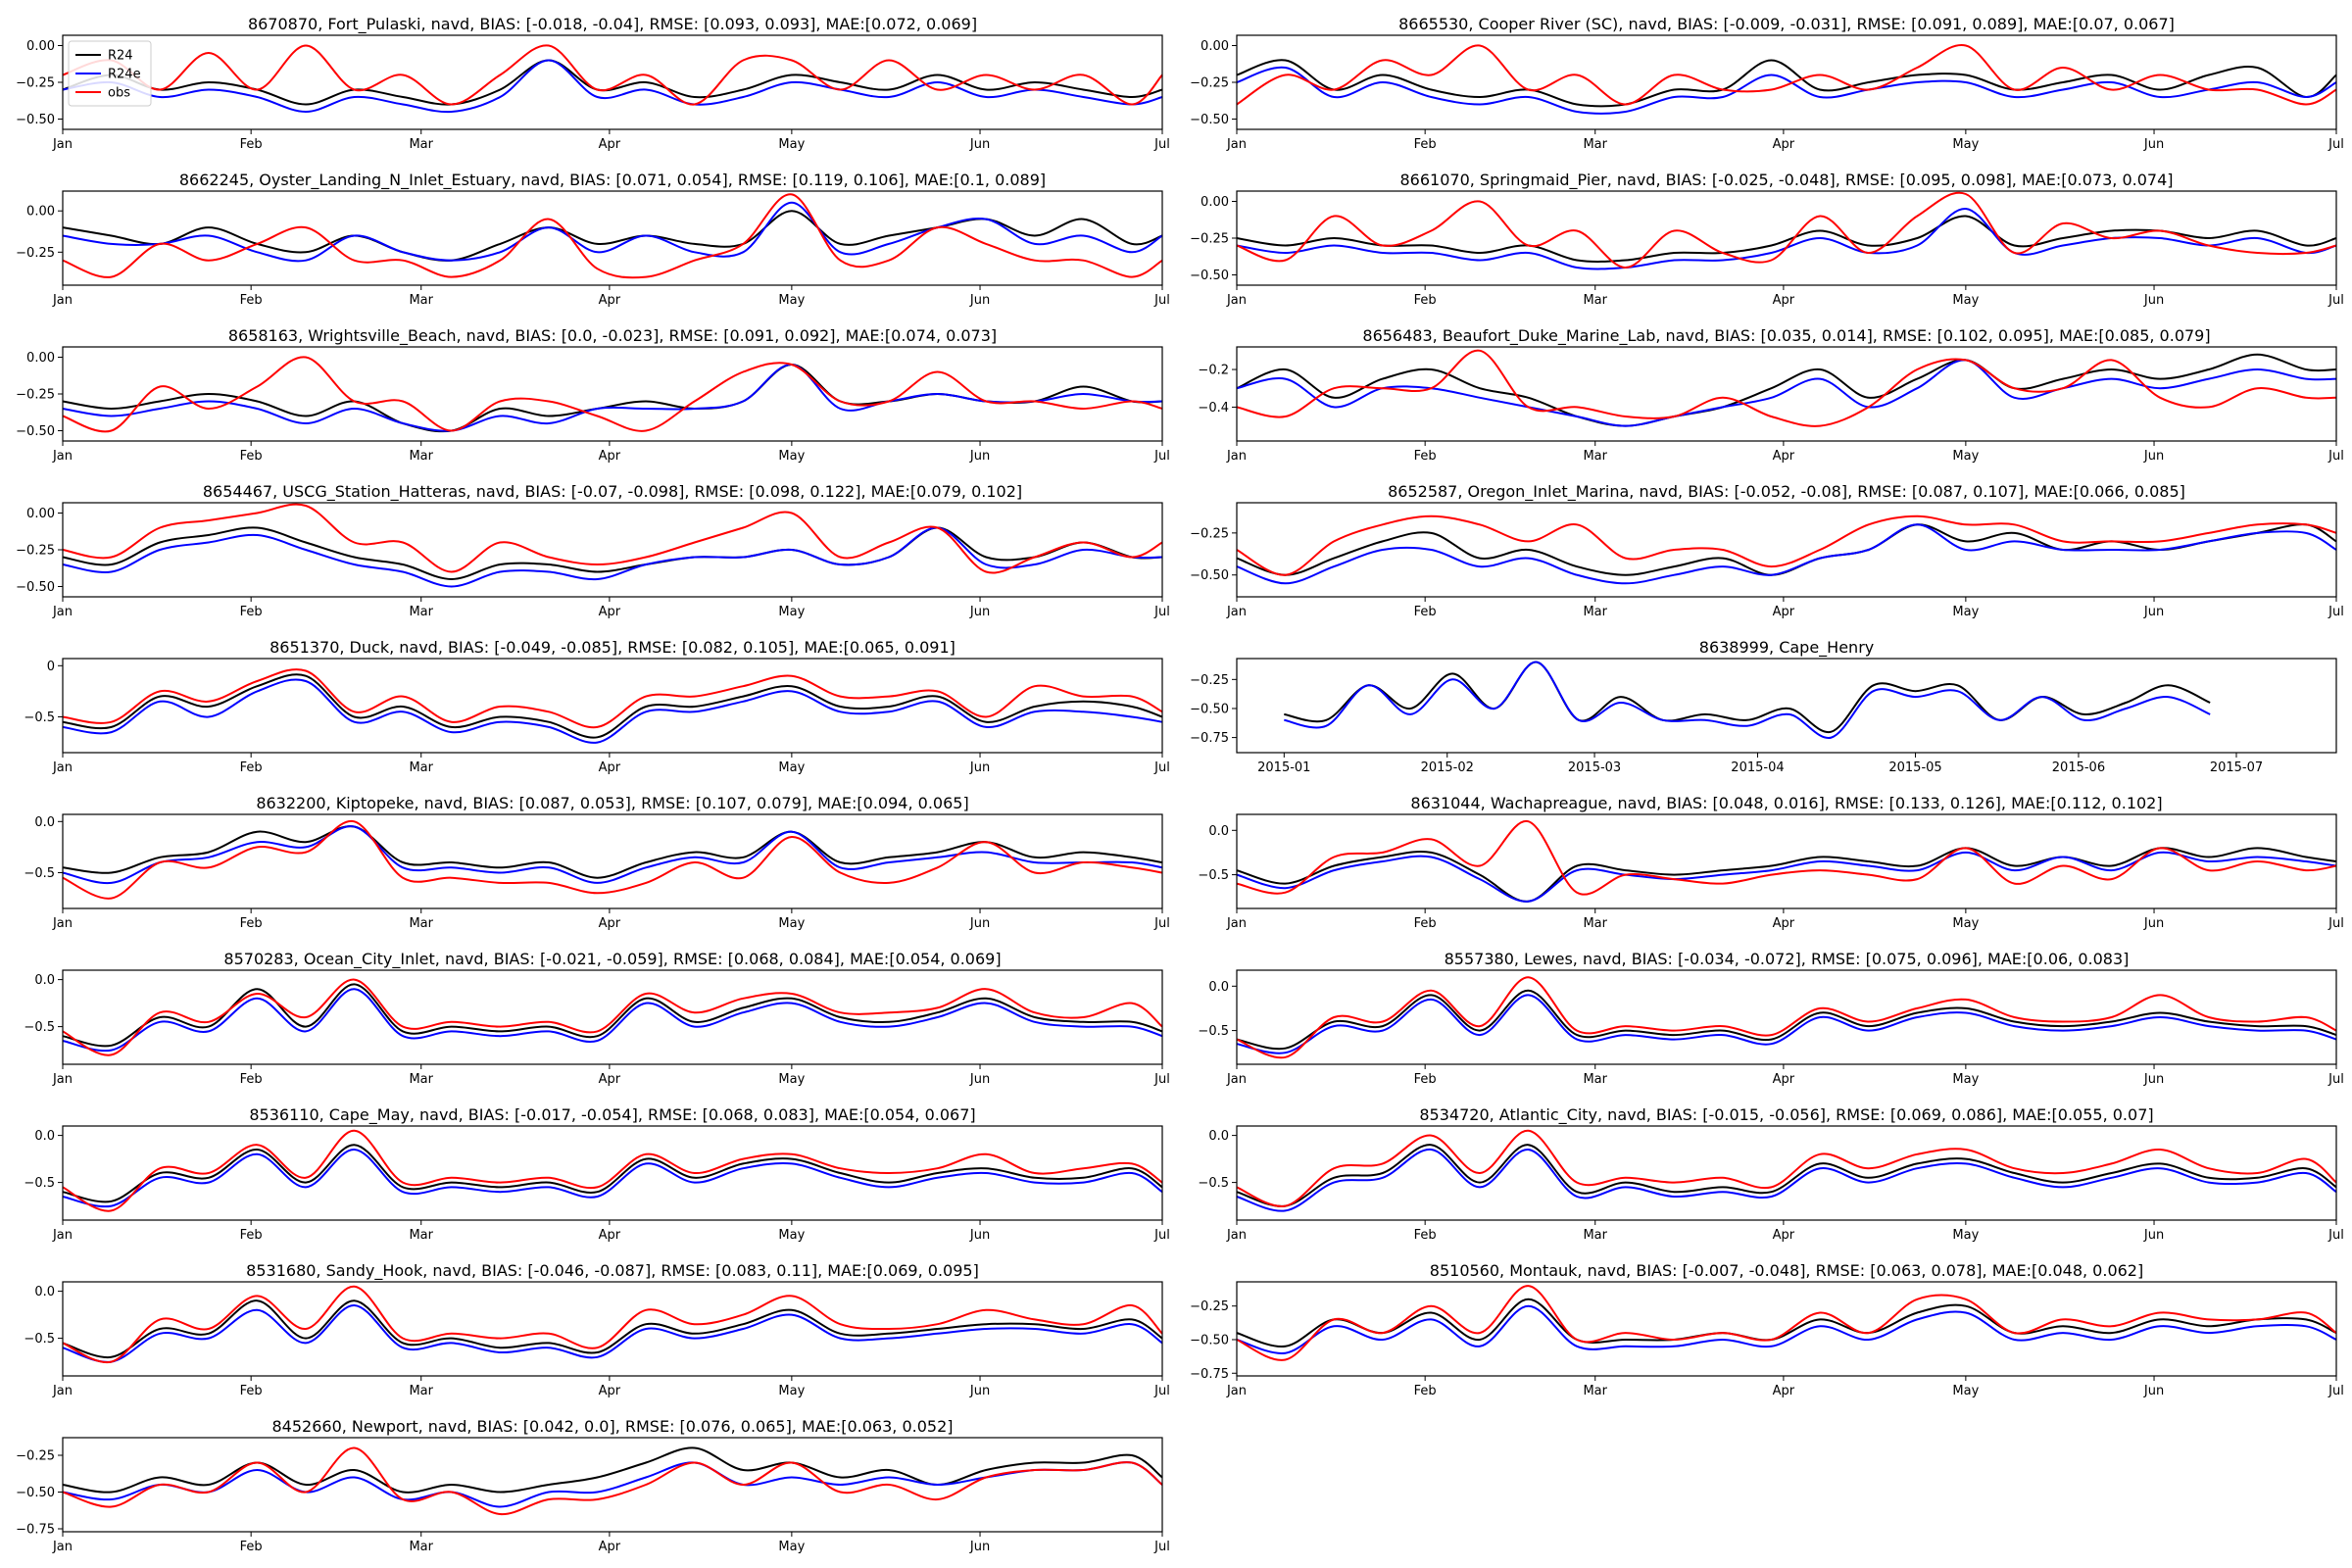 This screenshot has width=2352, height=1568. Describe the element at coordinates (1914, 767) in the screenshot. I see `x-tick-label: 2015-05` at that location.